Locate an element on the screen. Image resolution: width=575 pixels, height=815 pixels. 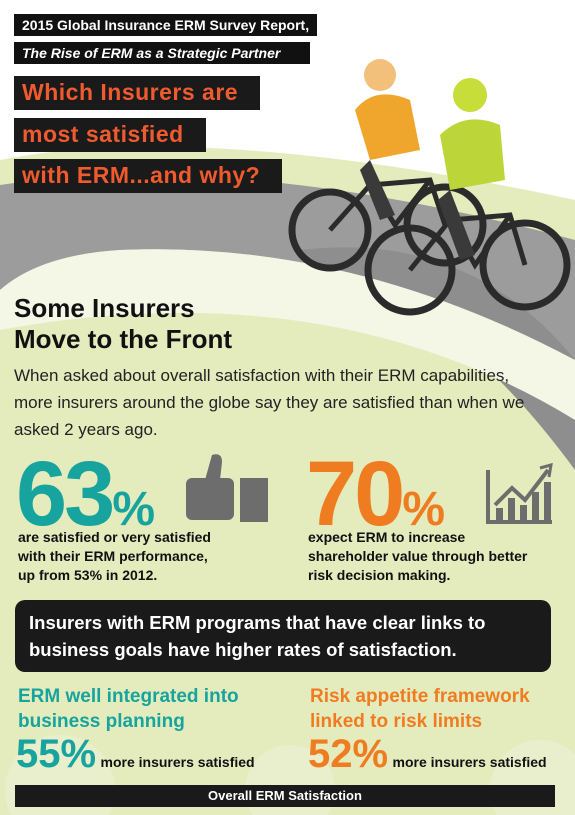
intro-text: asked 2 years ago. is located at coordinates (86, 429).